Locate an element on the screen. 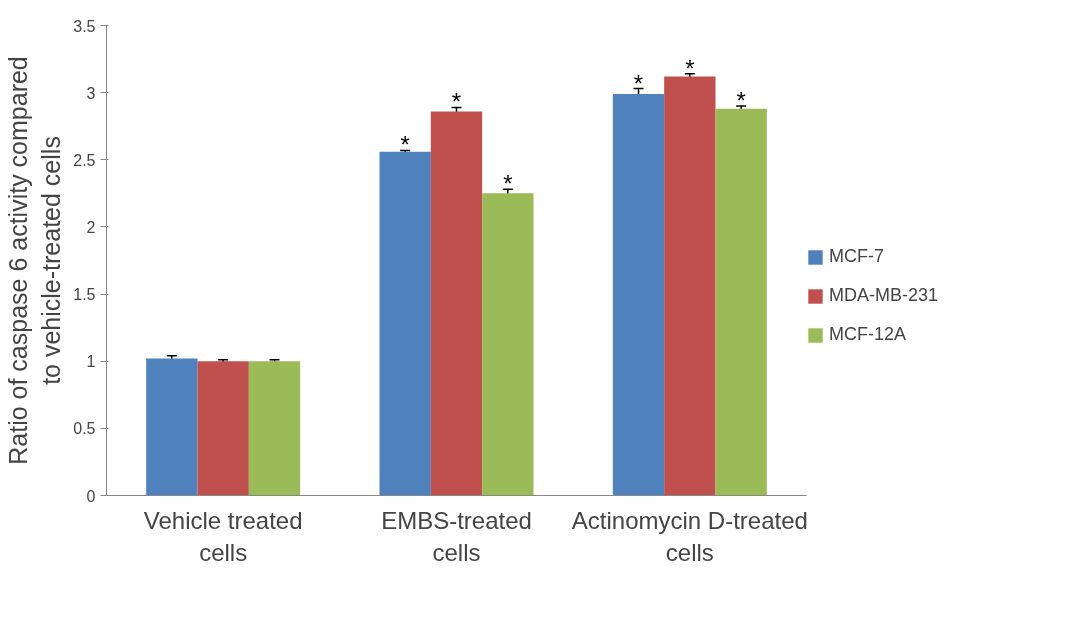 The image size is (1072, 626). y-tick-label: 3.5 is located at coordinates (84, 26).